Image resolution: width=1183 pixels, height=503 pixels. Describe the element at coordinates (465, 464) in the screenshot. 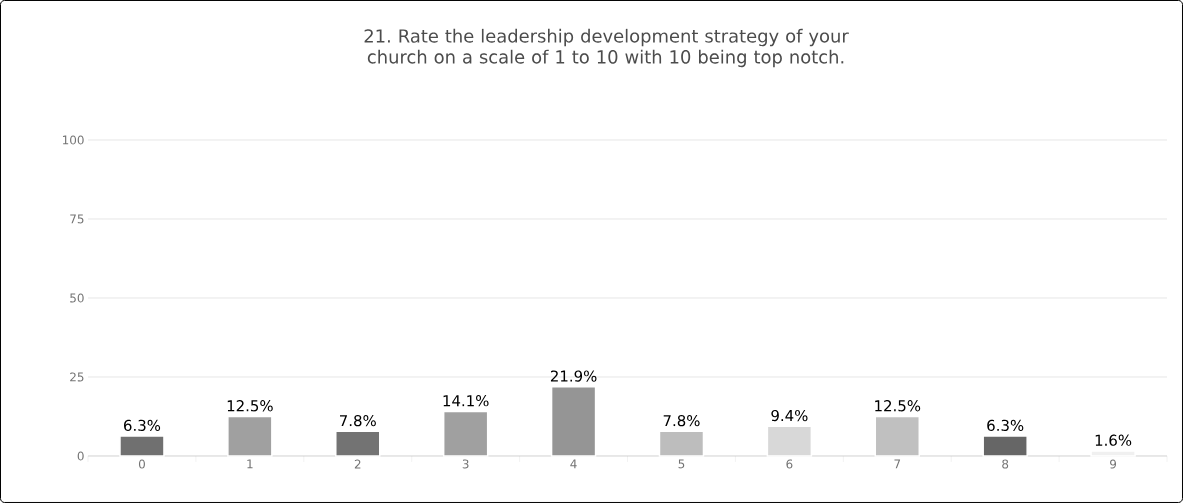

I see `x-tick-label: 3` at that location.